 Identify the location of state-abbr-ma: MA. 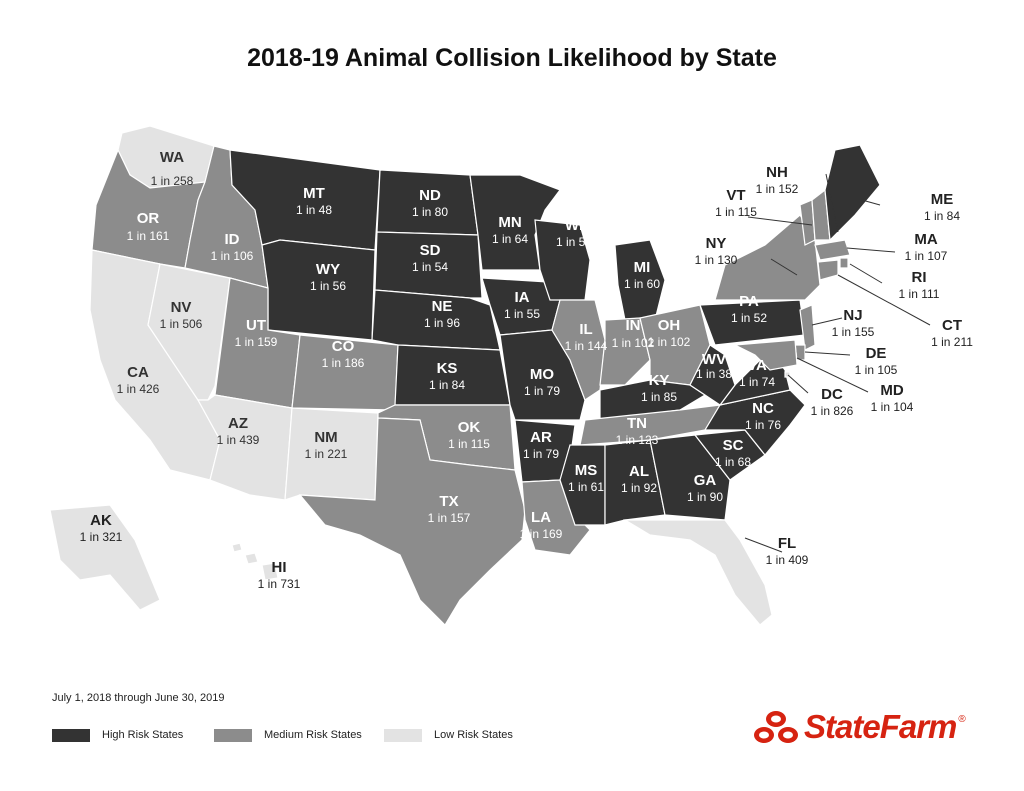
(925, 239).